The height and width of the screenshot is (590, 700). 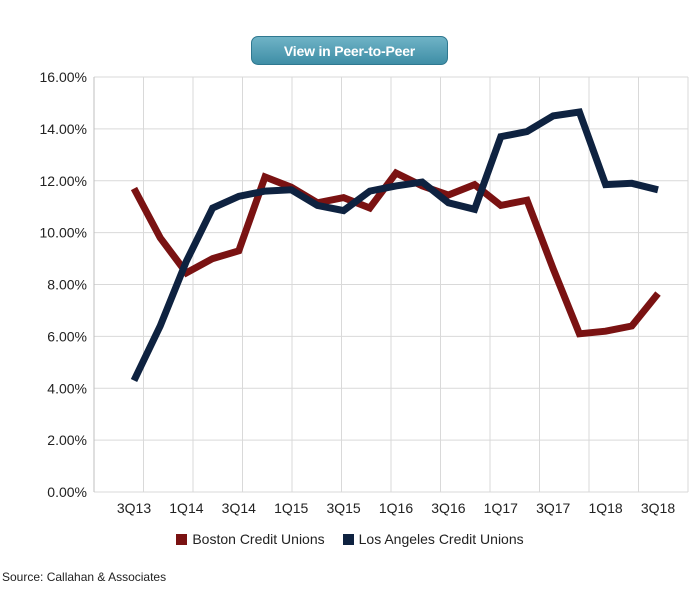 What do you see at coordinates (441, 539) in the screenshot?
I see `legend-label-los-angeles: Los Angeles Credit Unions` at bounding box center [441, 539].